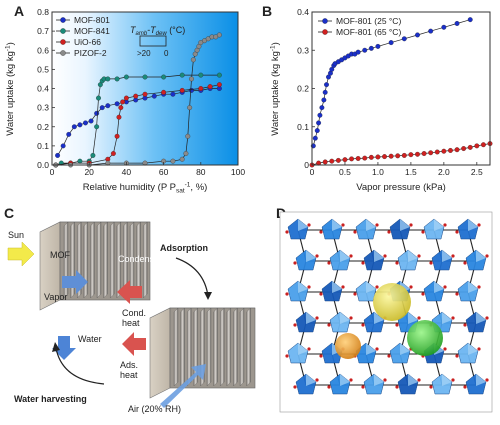  What do you see at coordinates (43, 108) in the screenshot?
I see `chart-a-ytick-label: 0.3` at bounding box center [43, 108].